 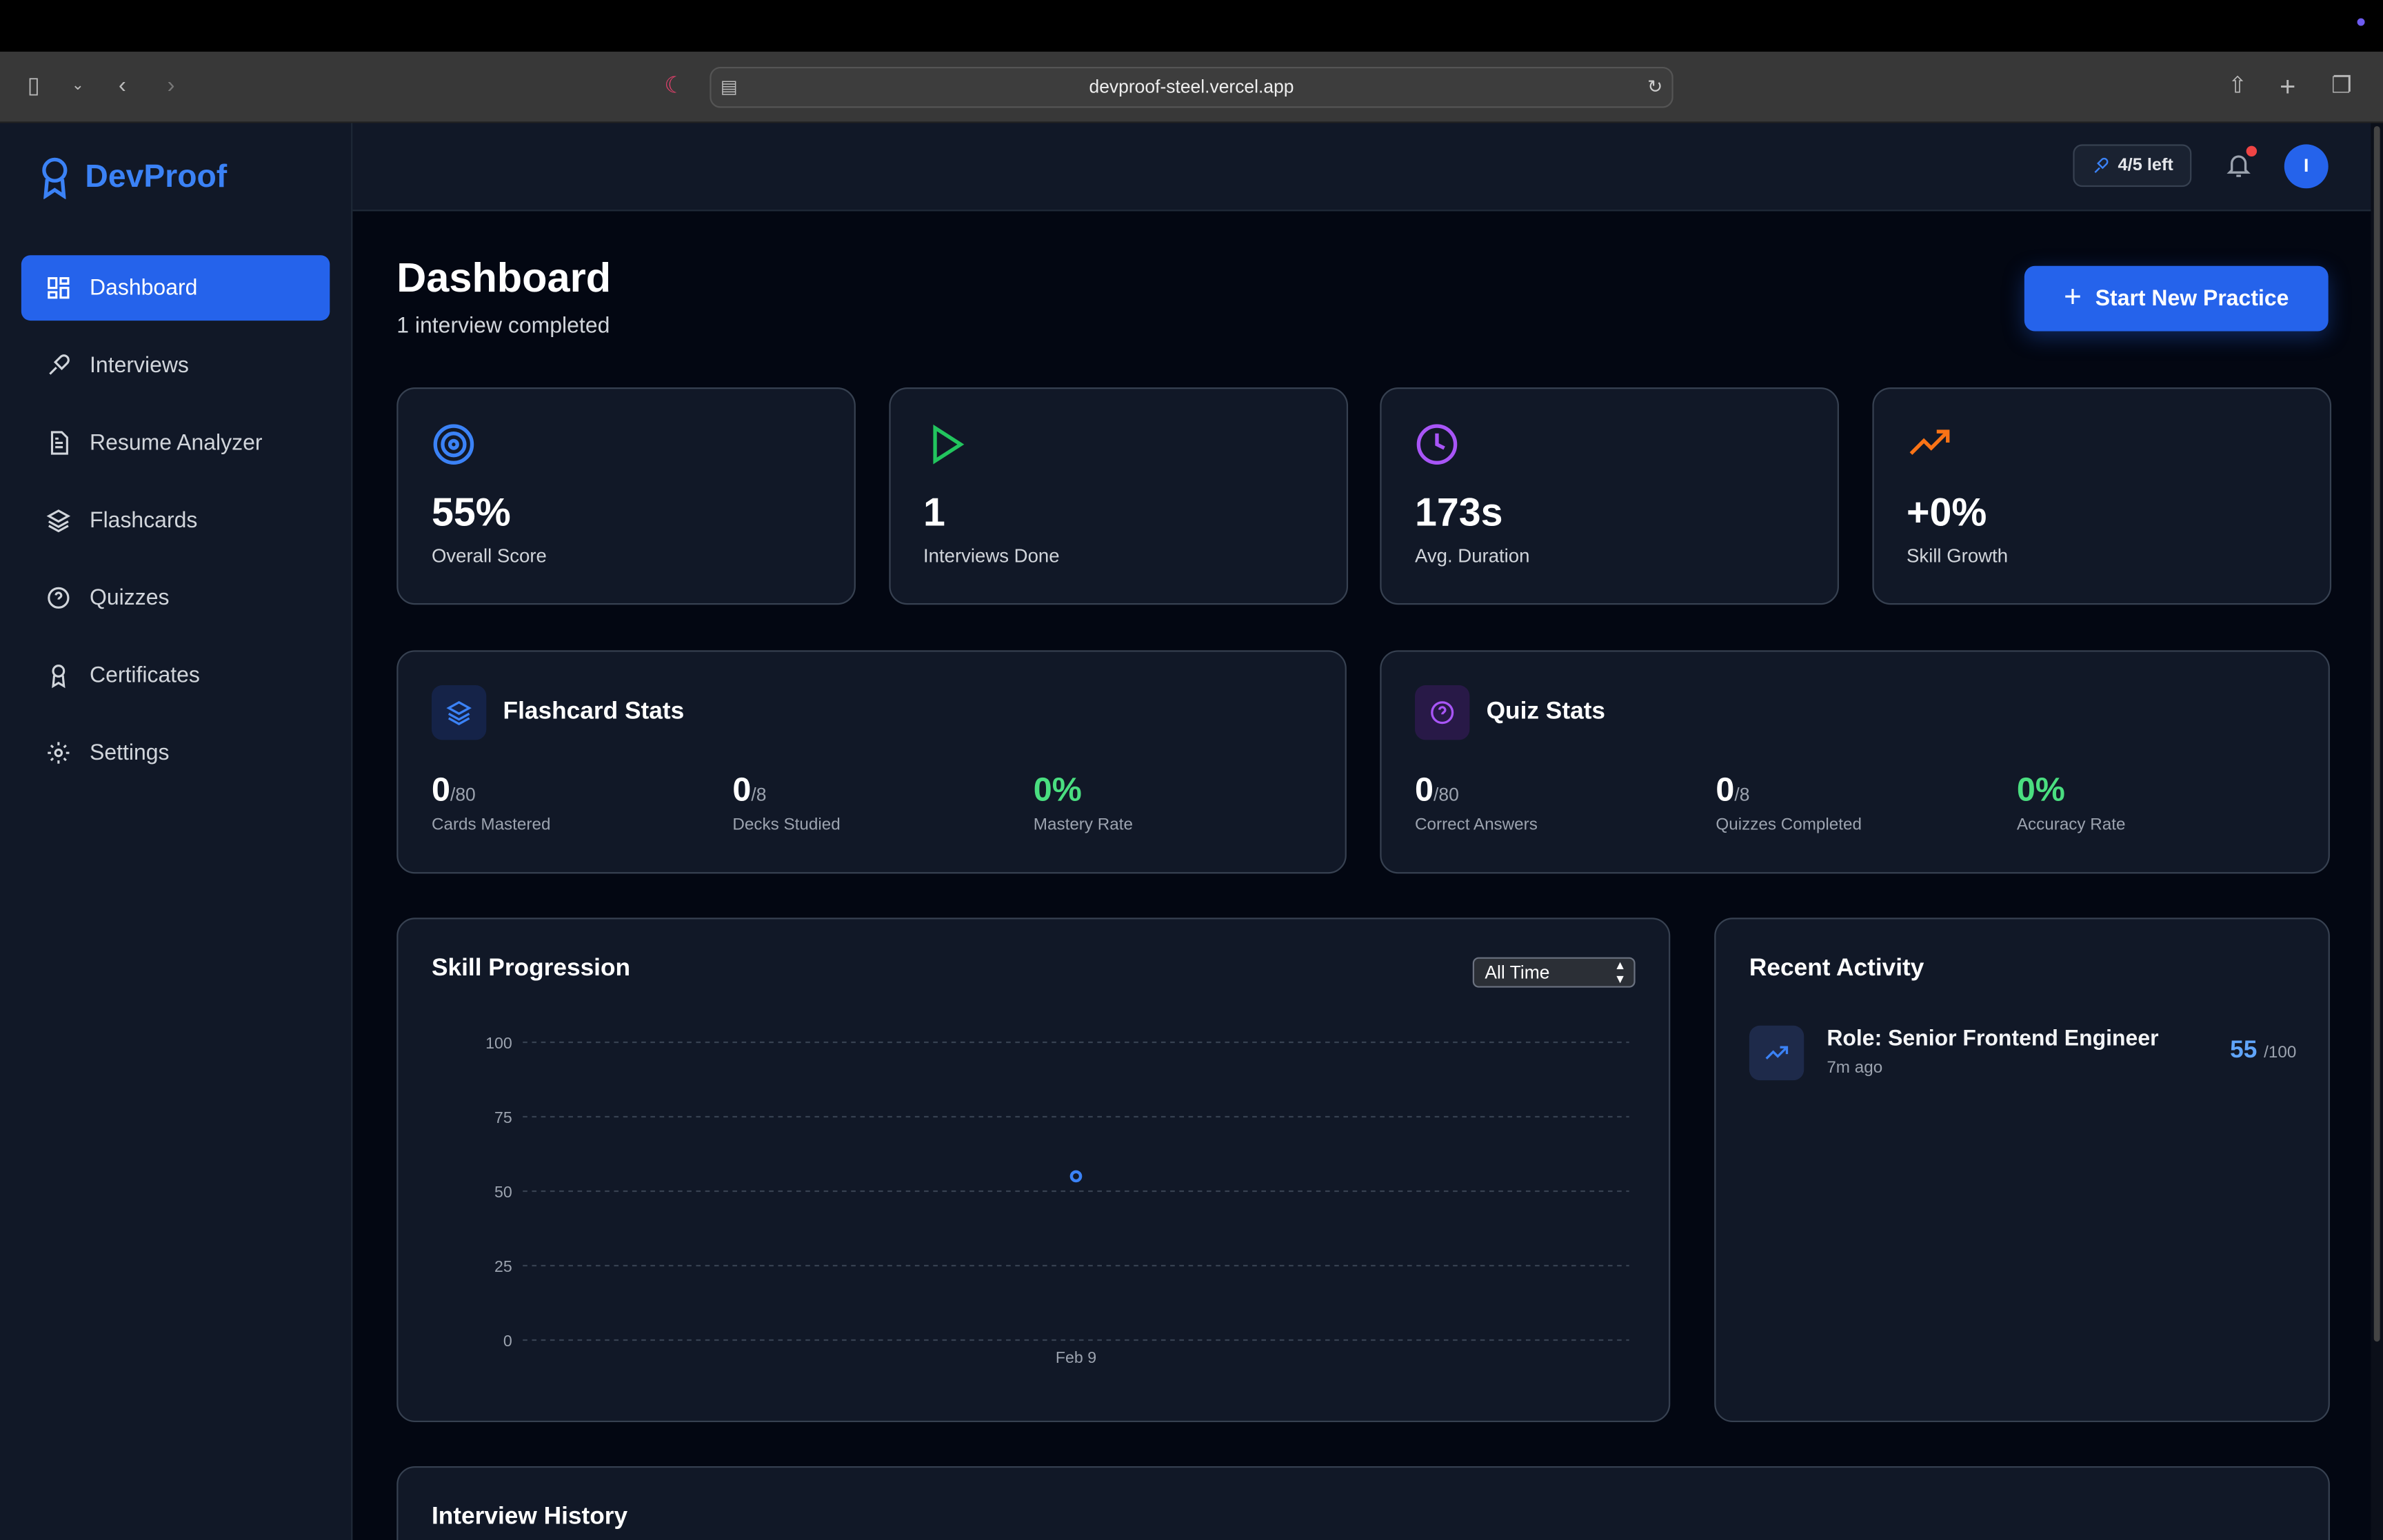 I want to click on sidebar-item-dashboard: Dashboard, so click(x=175, y=288).